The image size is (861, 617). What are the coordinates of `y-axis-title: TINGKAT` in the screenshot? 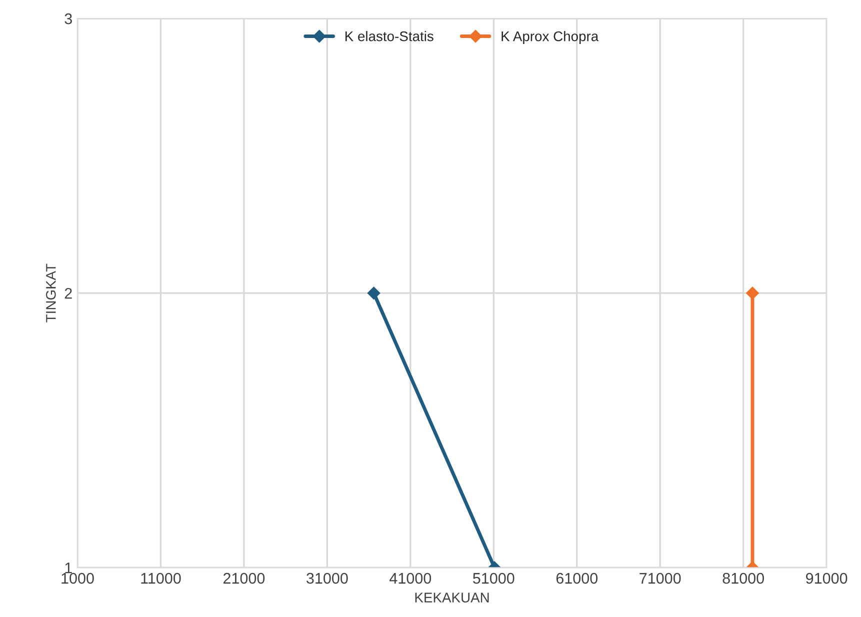 It's located at (51, 293).